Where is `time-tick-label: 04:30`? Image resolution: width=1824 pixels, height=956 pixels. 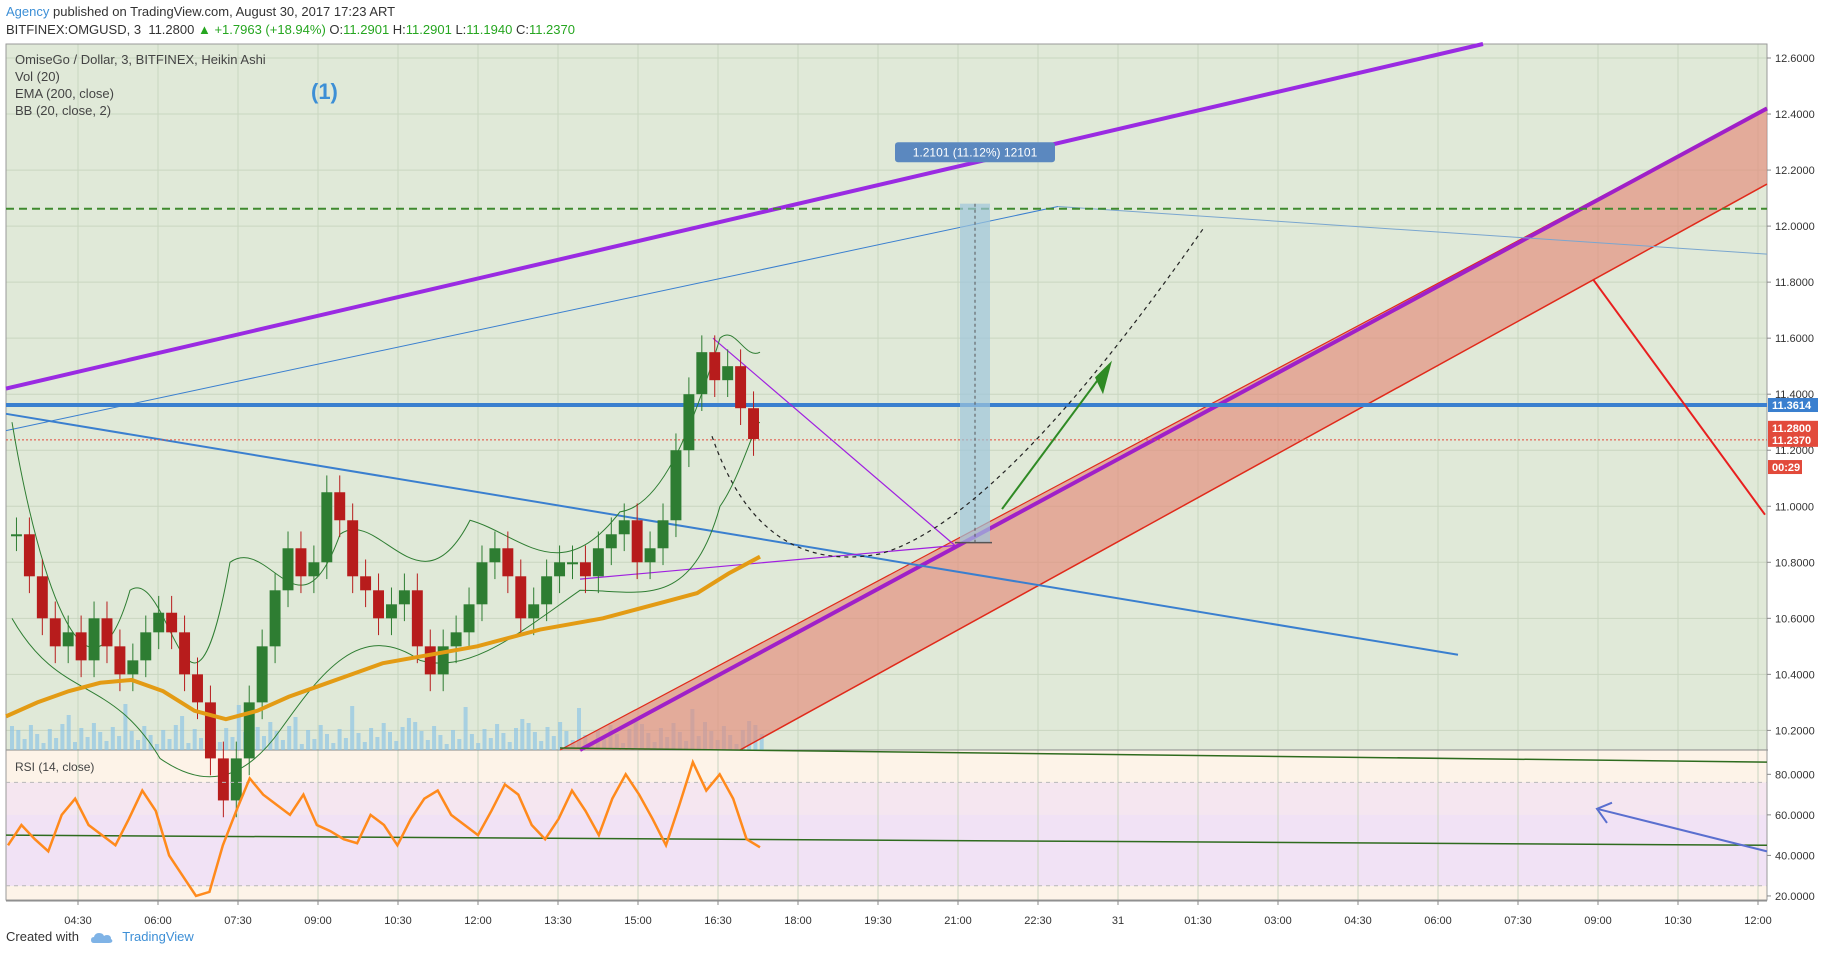
time-tick-label: 04:30 is located at coordinates (1358, 921).